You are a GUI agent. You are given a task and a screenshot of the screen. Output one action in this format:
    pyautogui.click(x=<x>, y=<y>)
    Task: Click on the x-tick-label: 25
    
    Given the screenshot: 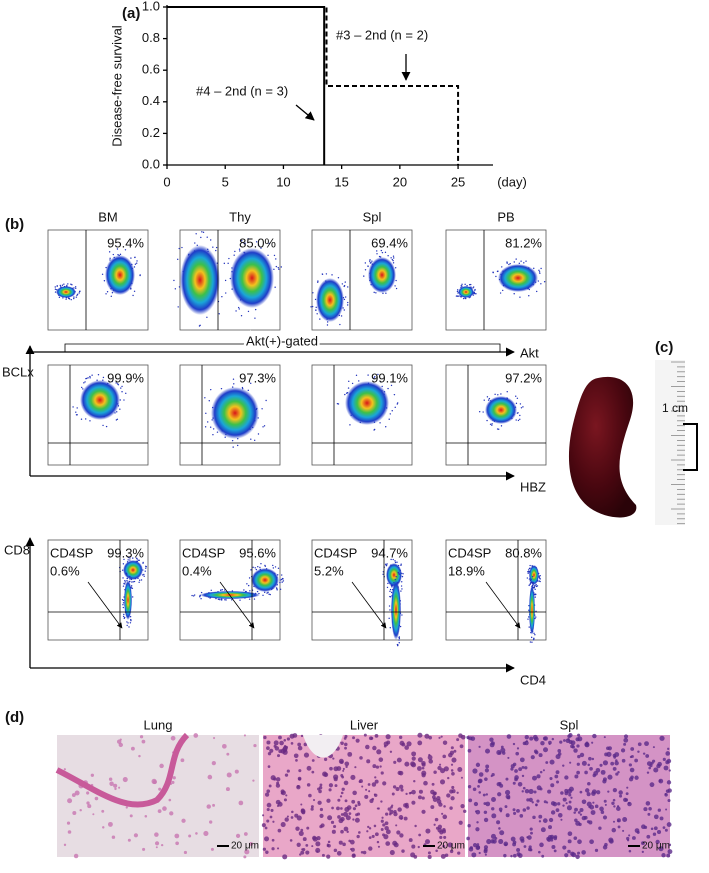 What is the action you would take?
    pyautogui.click(x=458, y=181)
    